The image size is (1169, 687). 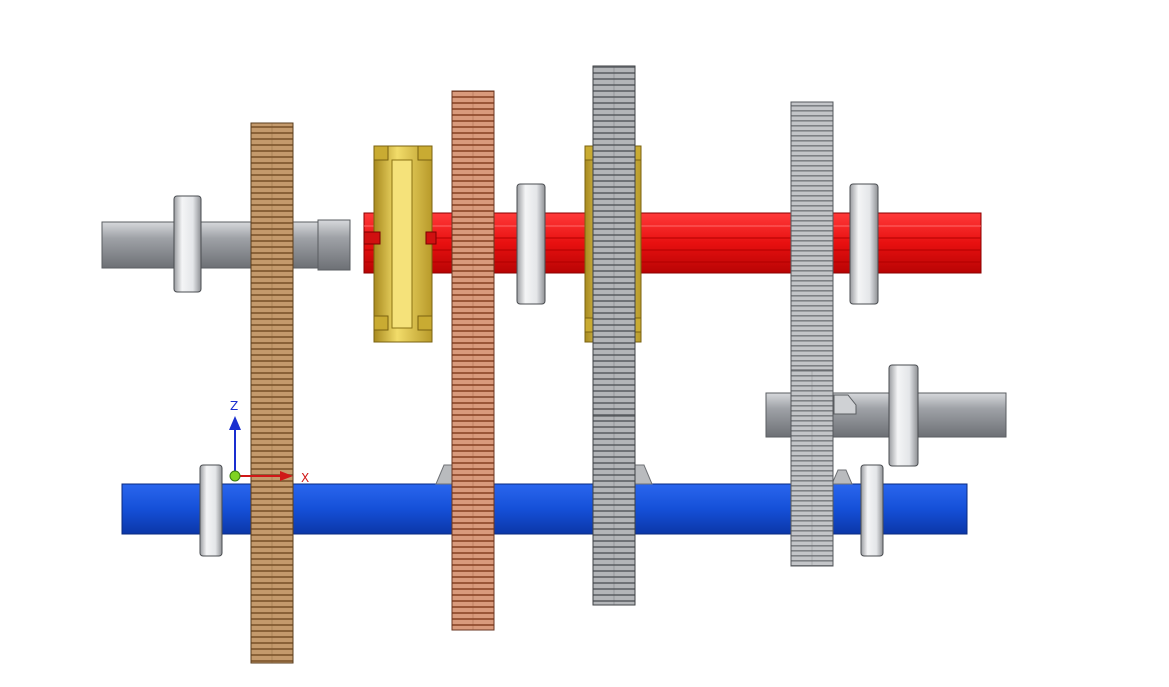 What do you see at coordinates (400, 244) in the screenshot?
I see `synchronizer-left` at bounding box center [400, 244].